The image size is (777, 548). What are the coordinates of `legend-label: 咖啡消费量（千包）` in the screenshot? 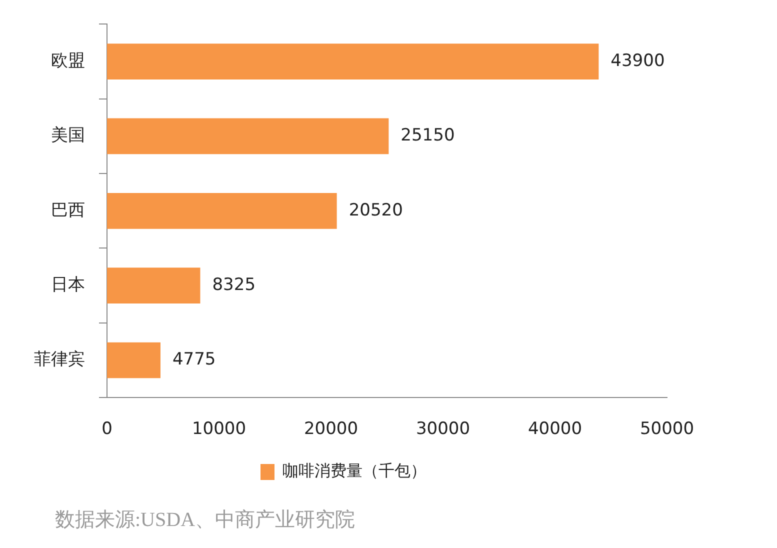 It's located at (354, 470).